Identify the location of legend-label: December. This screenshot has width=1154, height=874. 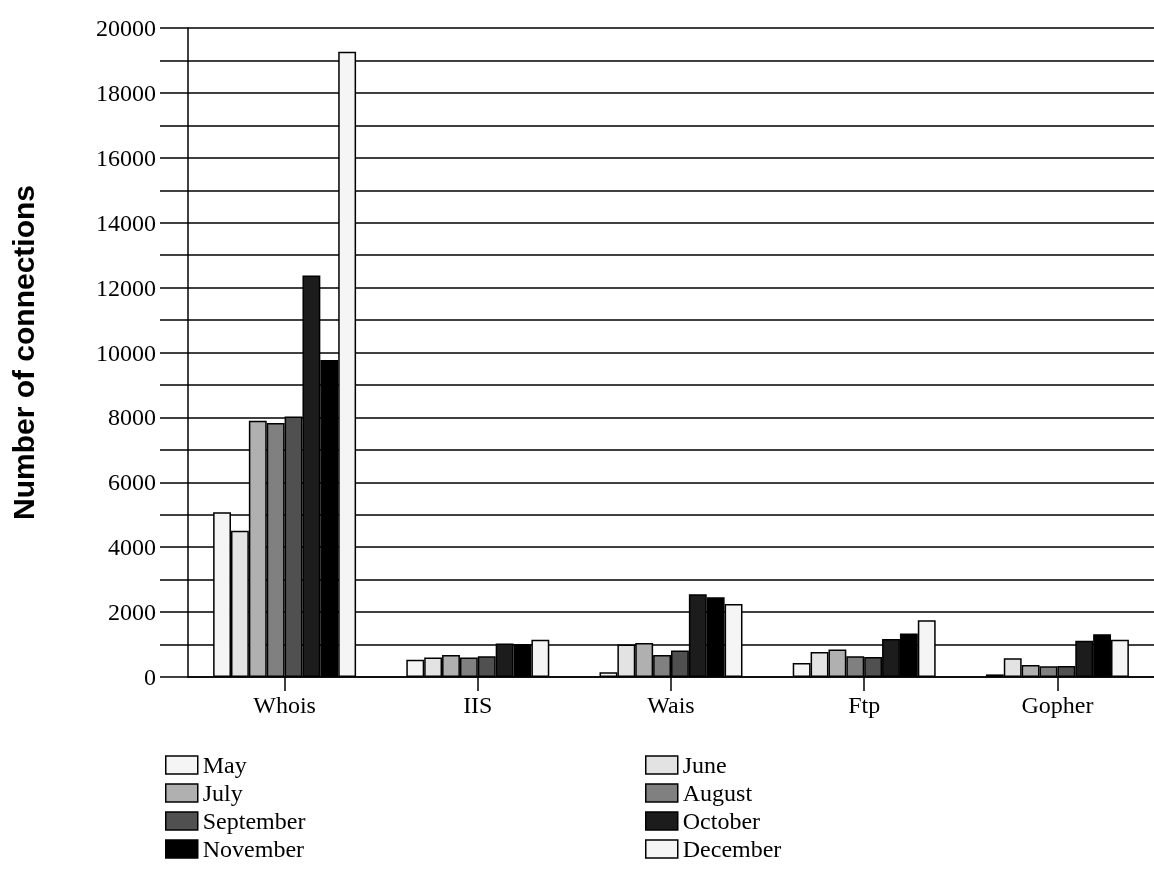
(732, 849).